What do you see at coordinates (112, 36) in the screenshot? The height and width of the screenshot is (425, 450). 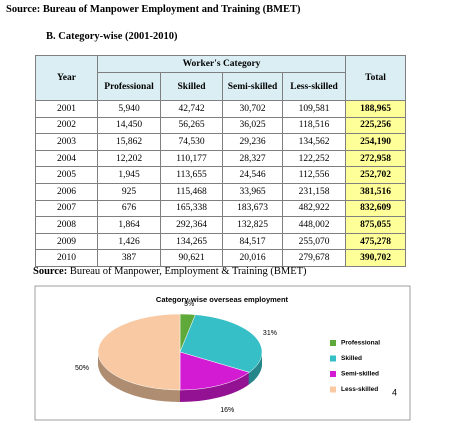 I see `section-title: B. Category-wise (2001-2010)` at bounding box center [112, 36].